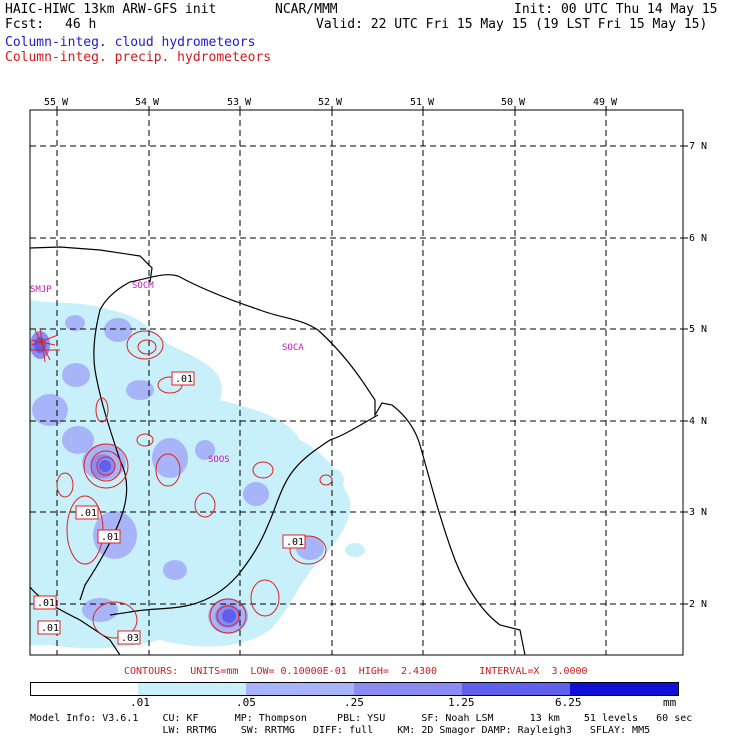 The image size is (740, 740). I want to click on station-labels: SMJP SOCM SOCA SOOS, so click(167, 373).